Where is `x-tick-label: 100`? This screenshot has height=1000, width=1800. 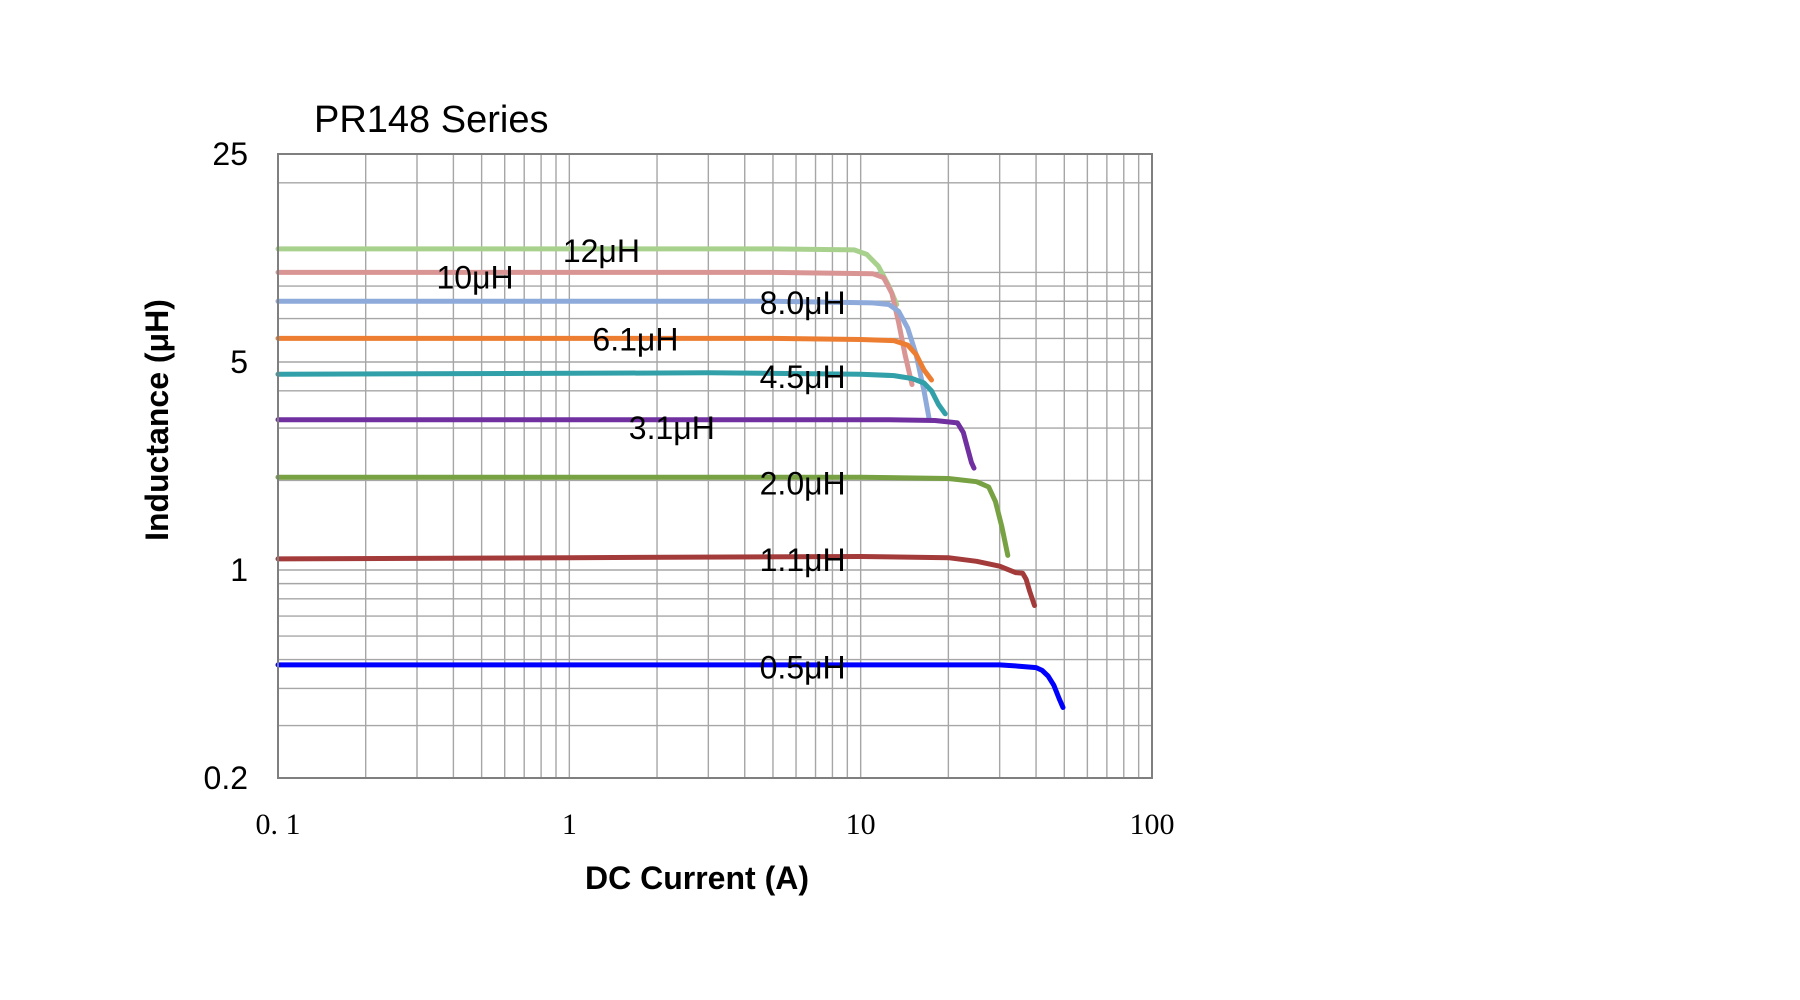
x-tick-label: 100 is located at coordinates (1152, 824).